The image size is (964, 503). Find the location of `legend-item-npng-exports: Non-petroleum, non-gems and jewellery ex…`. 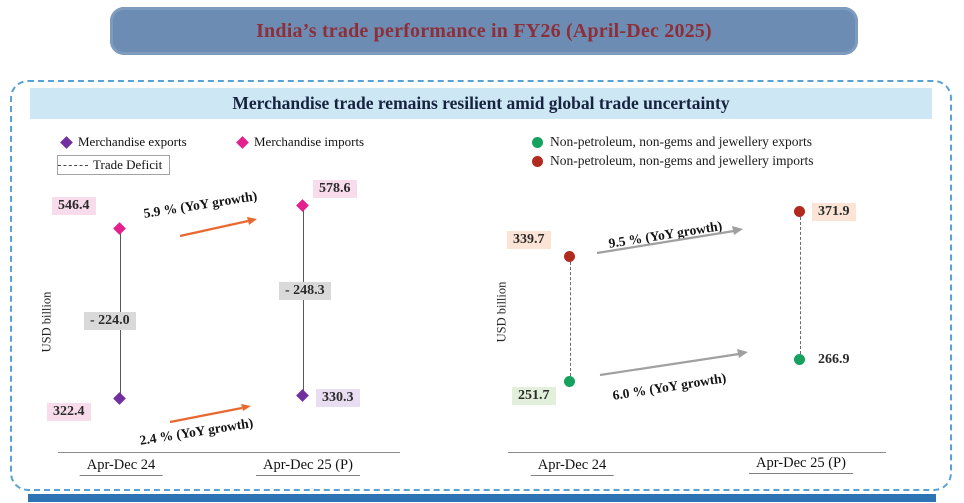

legend-item-npng-exports: Non-petroleum, non-gems and jewellery ex… is located at coordinates (672, 142).